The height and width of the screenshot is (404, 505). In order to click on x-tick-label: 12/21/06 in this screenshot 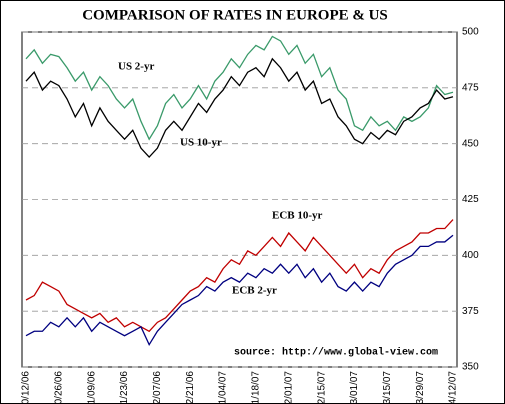, I will do `click(190, 387)`.